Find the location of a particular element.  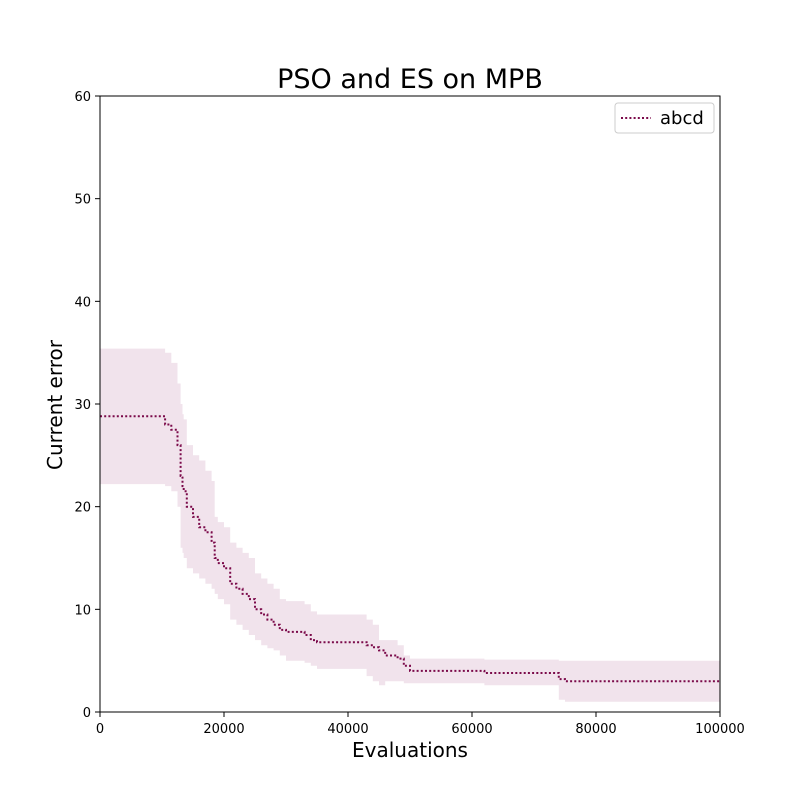

x-tick-label: 80000 is located at coordinates (595, 729).